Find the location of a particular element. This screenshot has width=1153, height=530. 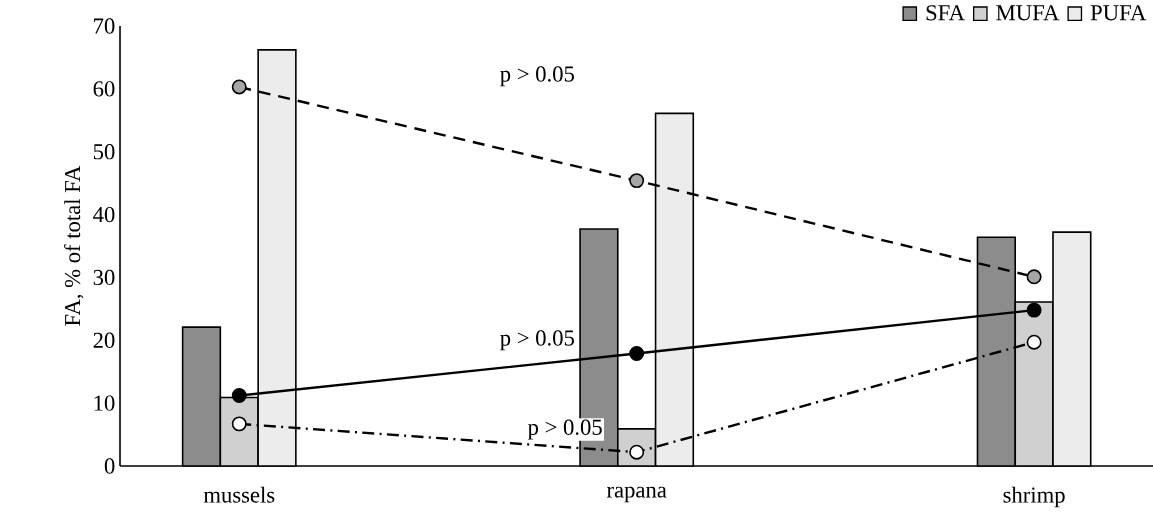

legend-label: PUFA is located at coordinates (1118, 13).